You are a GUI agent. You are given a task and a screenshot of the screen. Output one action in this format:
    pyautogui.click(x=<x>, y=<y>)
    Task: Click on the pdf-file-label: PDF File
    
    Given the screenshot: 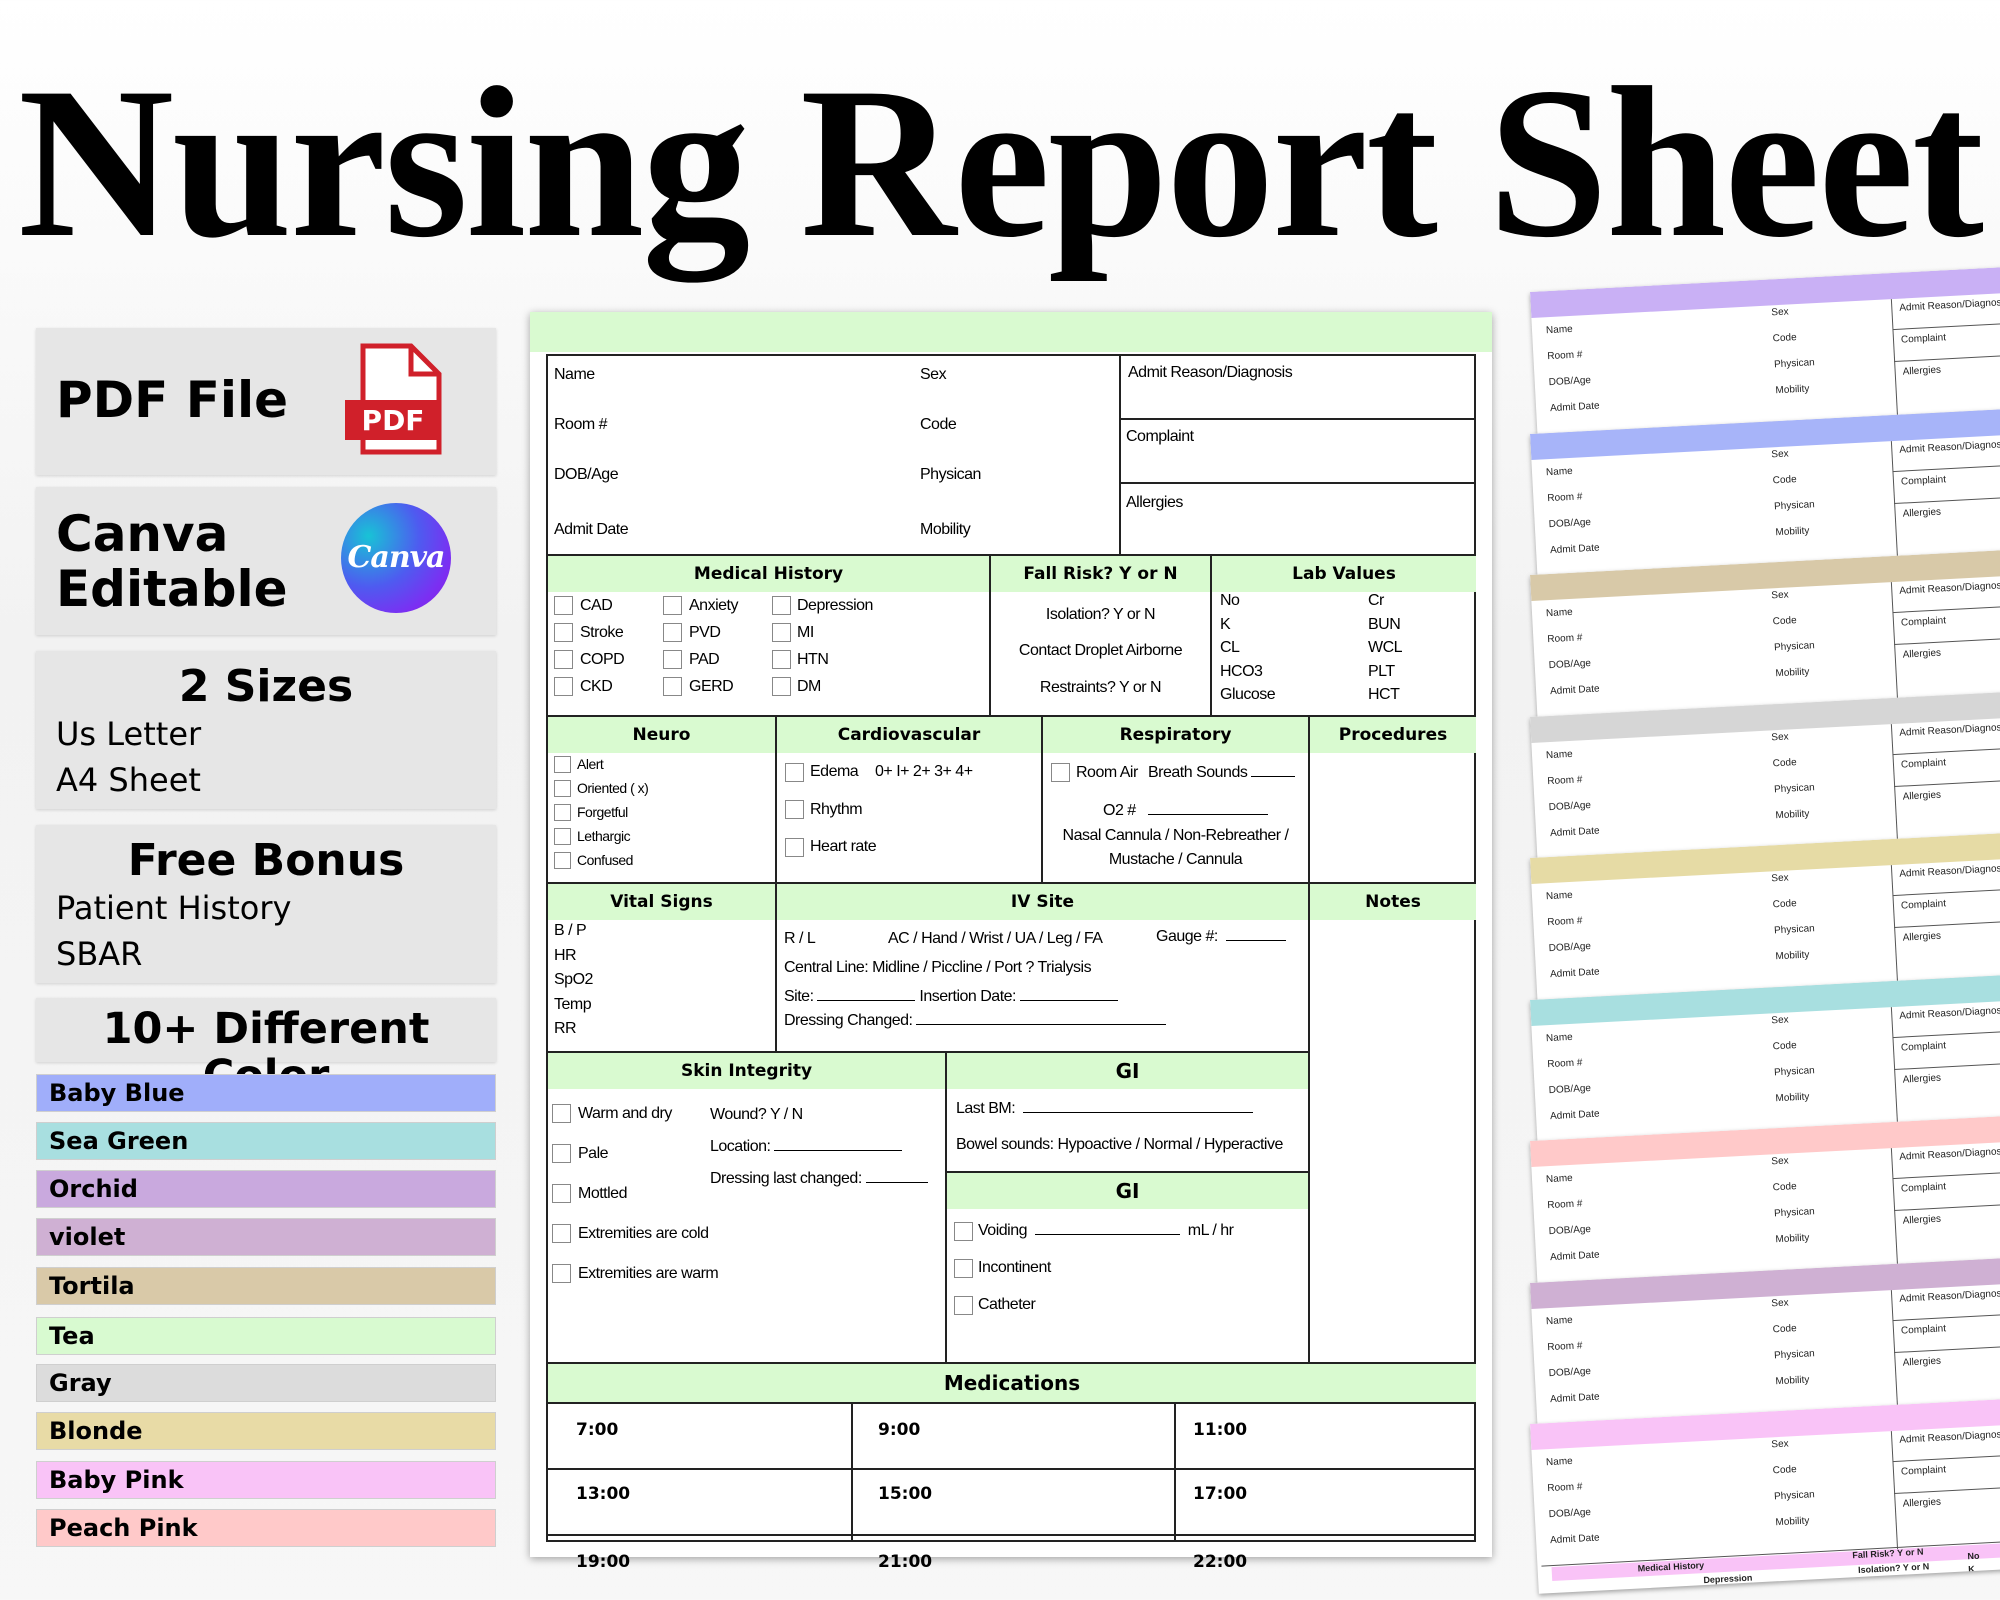 What is the action you would take?
    pyautogui.click(x=172, y=400)
    